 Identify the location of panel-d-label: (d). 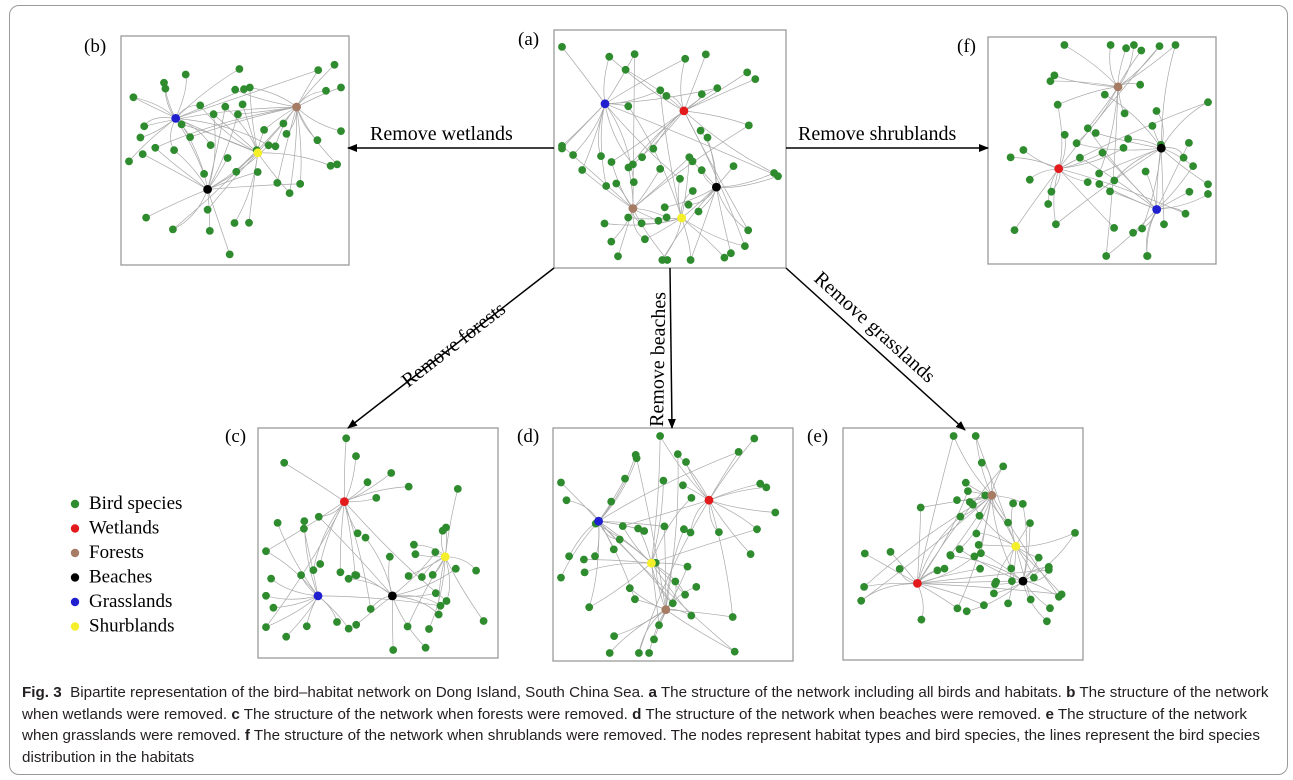
(528, 436).